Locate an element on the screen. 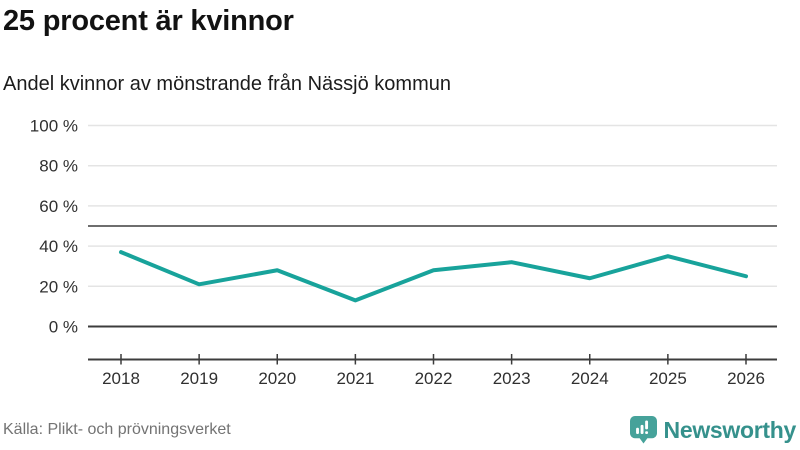 The height and width of the screenshot is (450, 800). newsworthy-logo: Newsworthy is located at coordinates (713, 430).